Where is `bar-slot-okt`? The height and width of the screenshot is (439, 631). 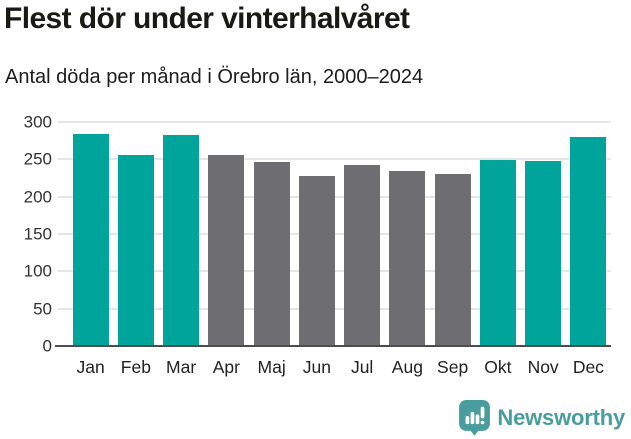
bar-slot-okt is located at coordinates (497, 234).